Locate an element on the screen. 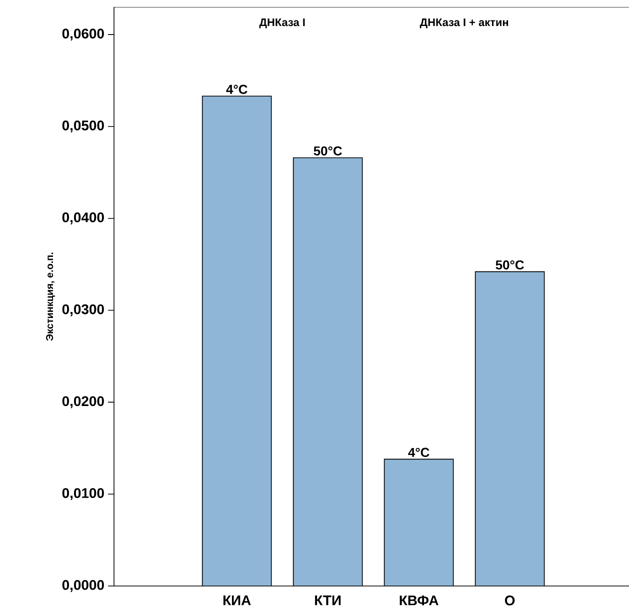  x-tick-label: КВФА is located at coordinates (419, 601).